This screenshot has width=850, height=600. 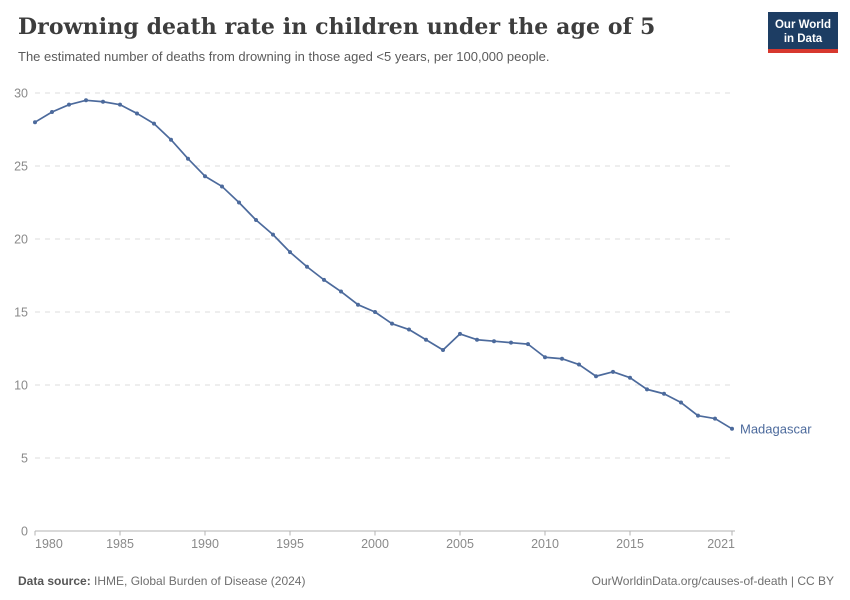 I want to click on x-axis-tick-label: 1995, so click(x=290, y=544).